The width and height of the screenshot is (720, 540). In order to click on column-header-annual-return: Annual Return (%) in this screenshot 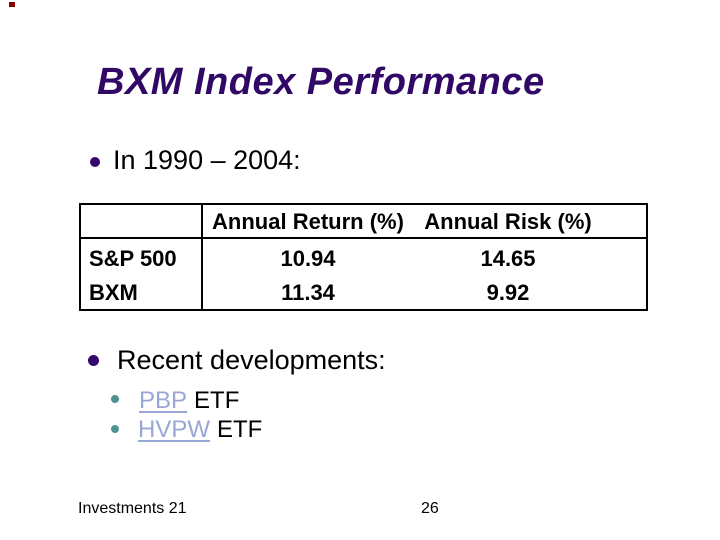, I will do `click(308, 221)`.